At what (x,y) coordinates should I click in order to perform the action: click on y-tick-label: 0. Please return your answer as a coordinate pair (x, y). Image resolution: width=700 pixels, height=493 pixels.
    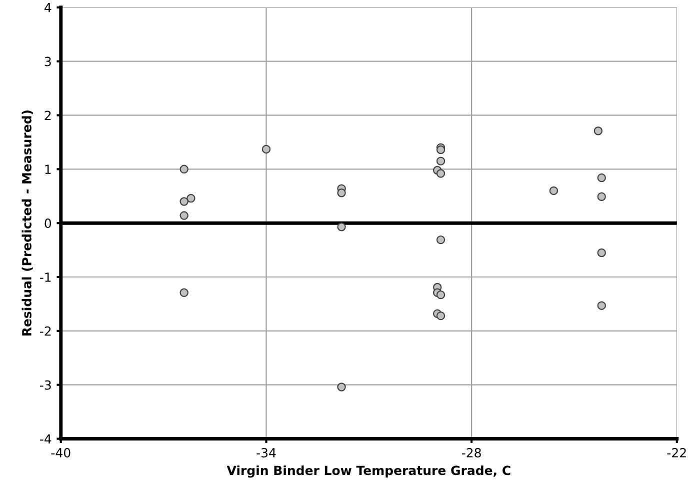
    Looking at the image, I should click on (48, 223).